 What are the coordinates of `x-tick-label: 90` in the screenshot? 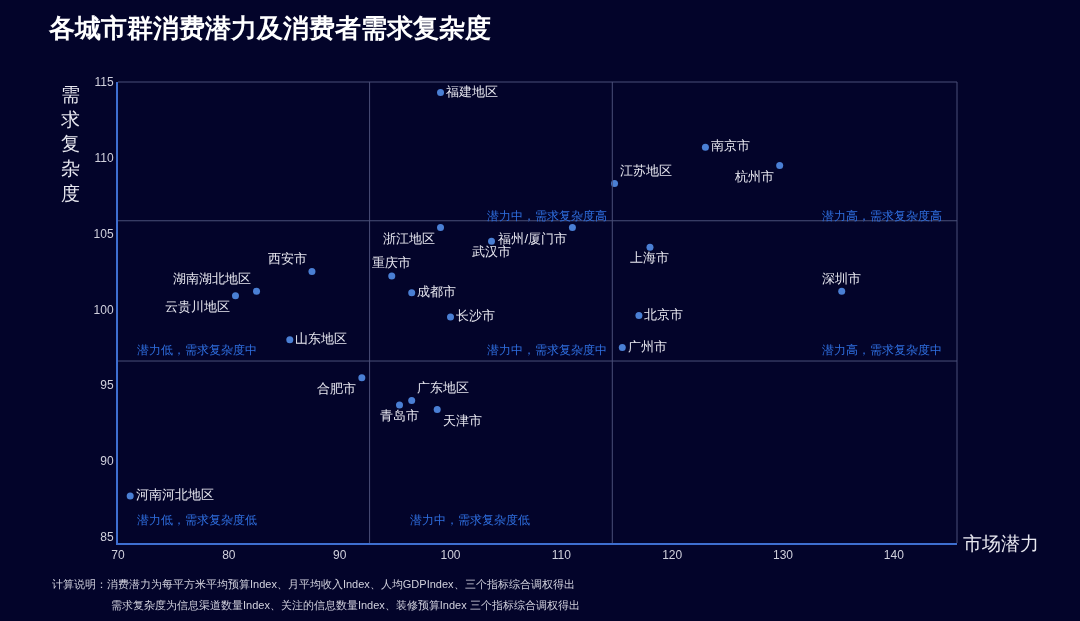 It's located at (339, 555).